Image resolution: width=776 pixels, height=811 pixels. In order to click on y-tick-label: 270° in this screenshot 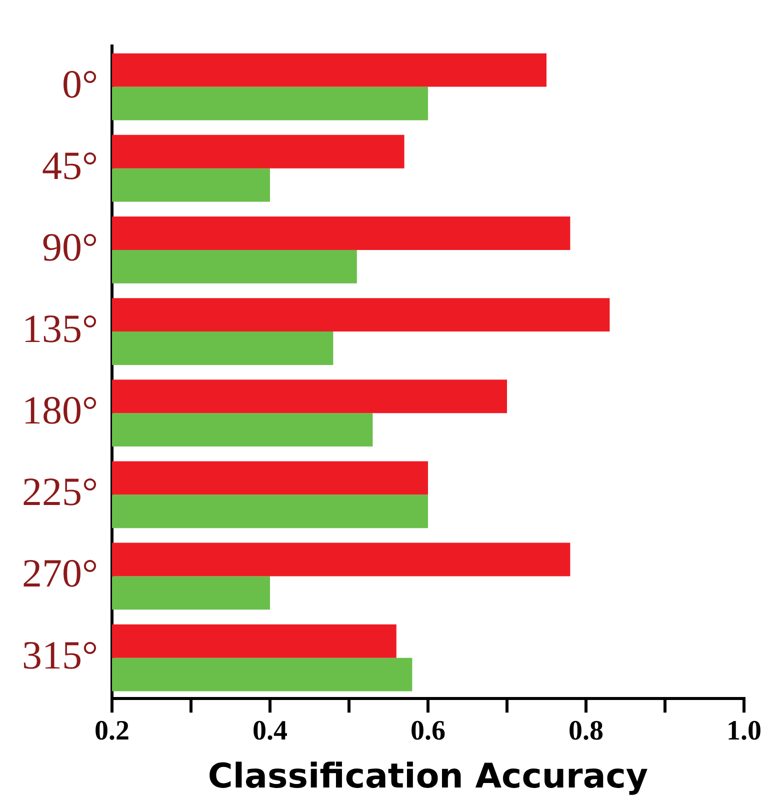, I will do `click(60, 573)`.